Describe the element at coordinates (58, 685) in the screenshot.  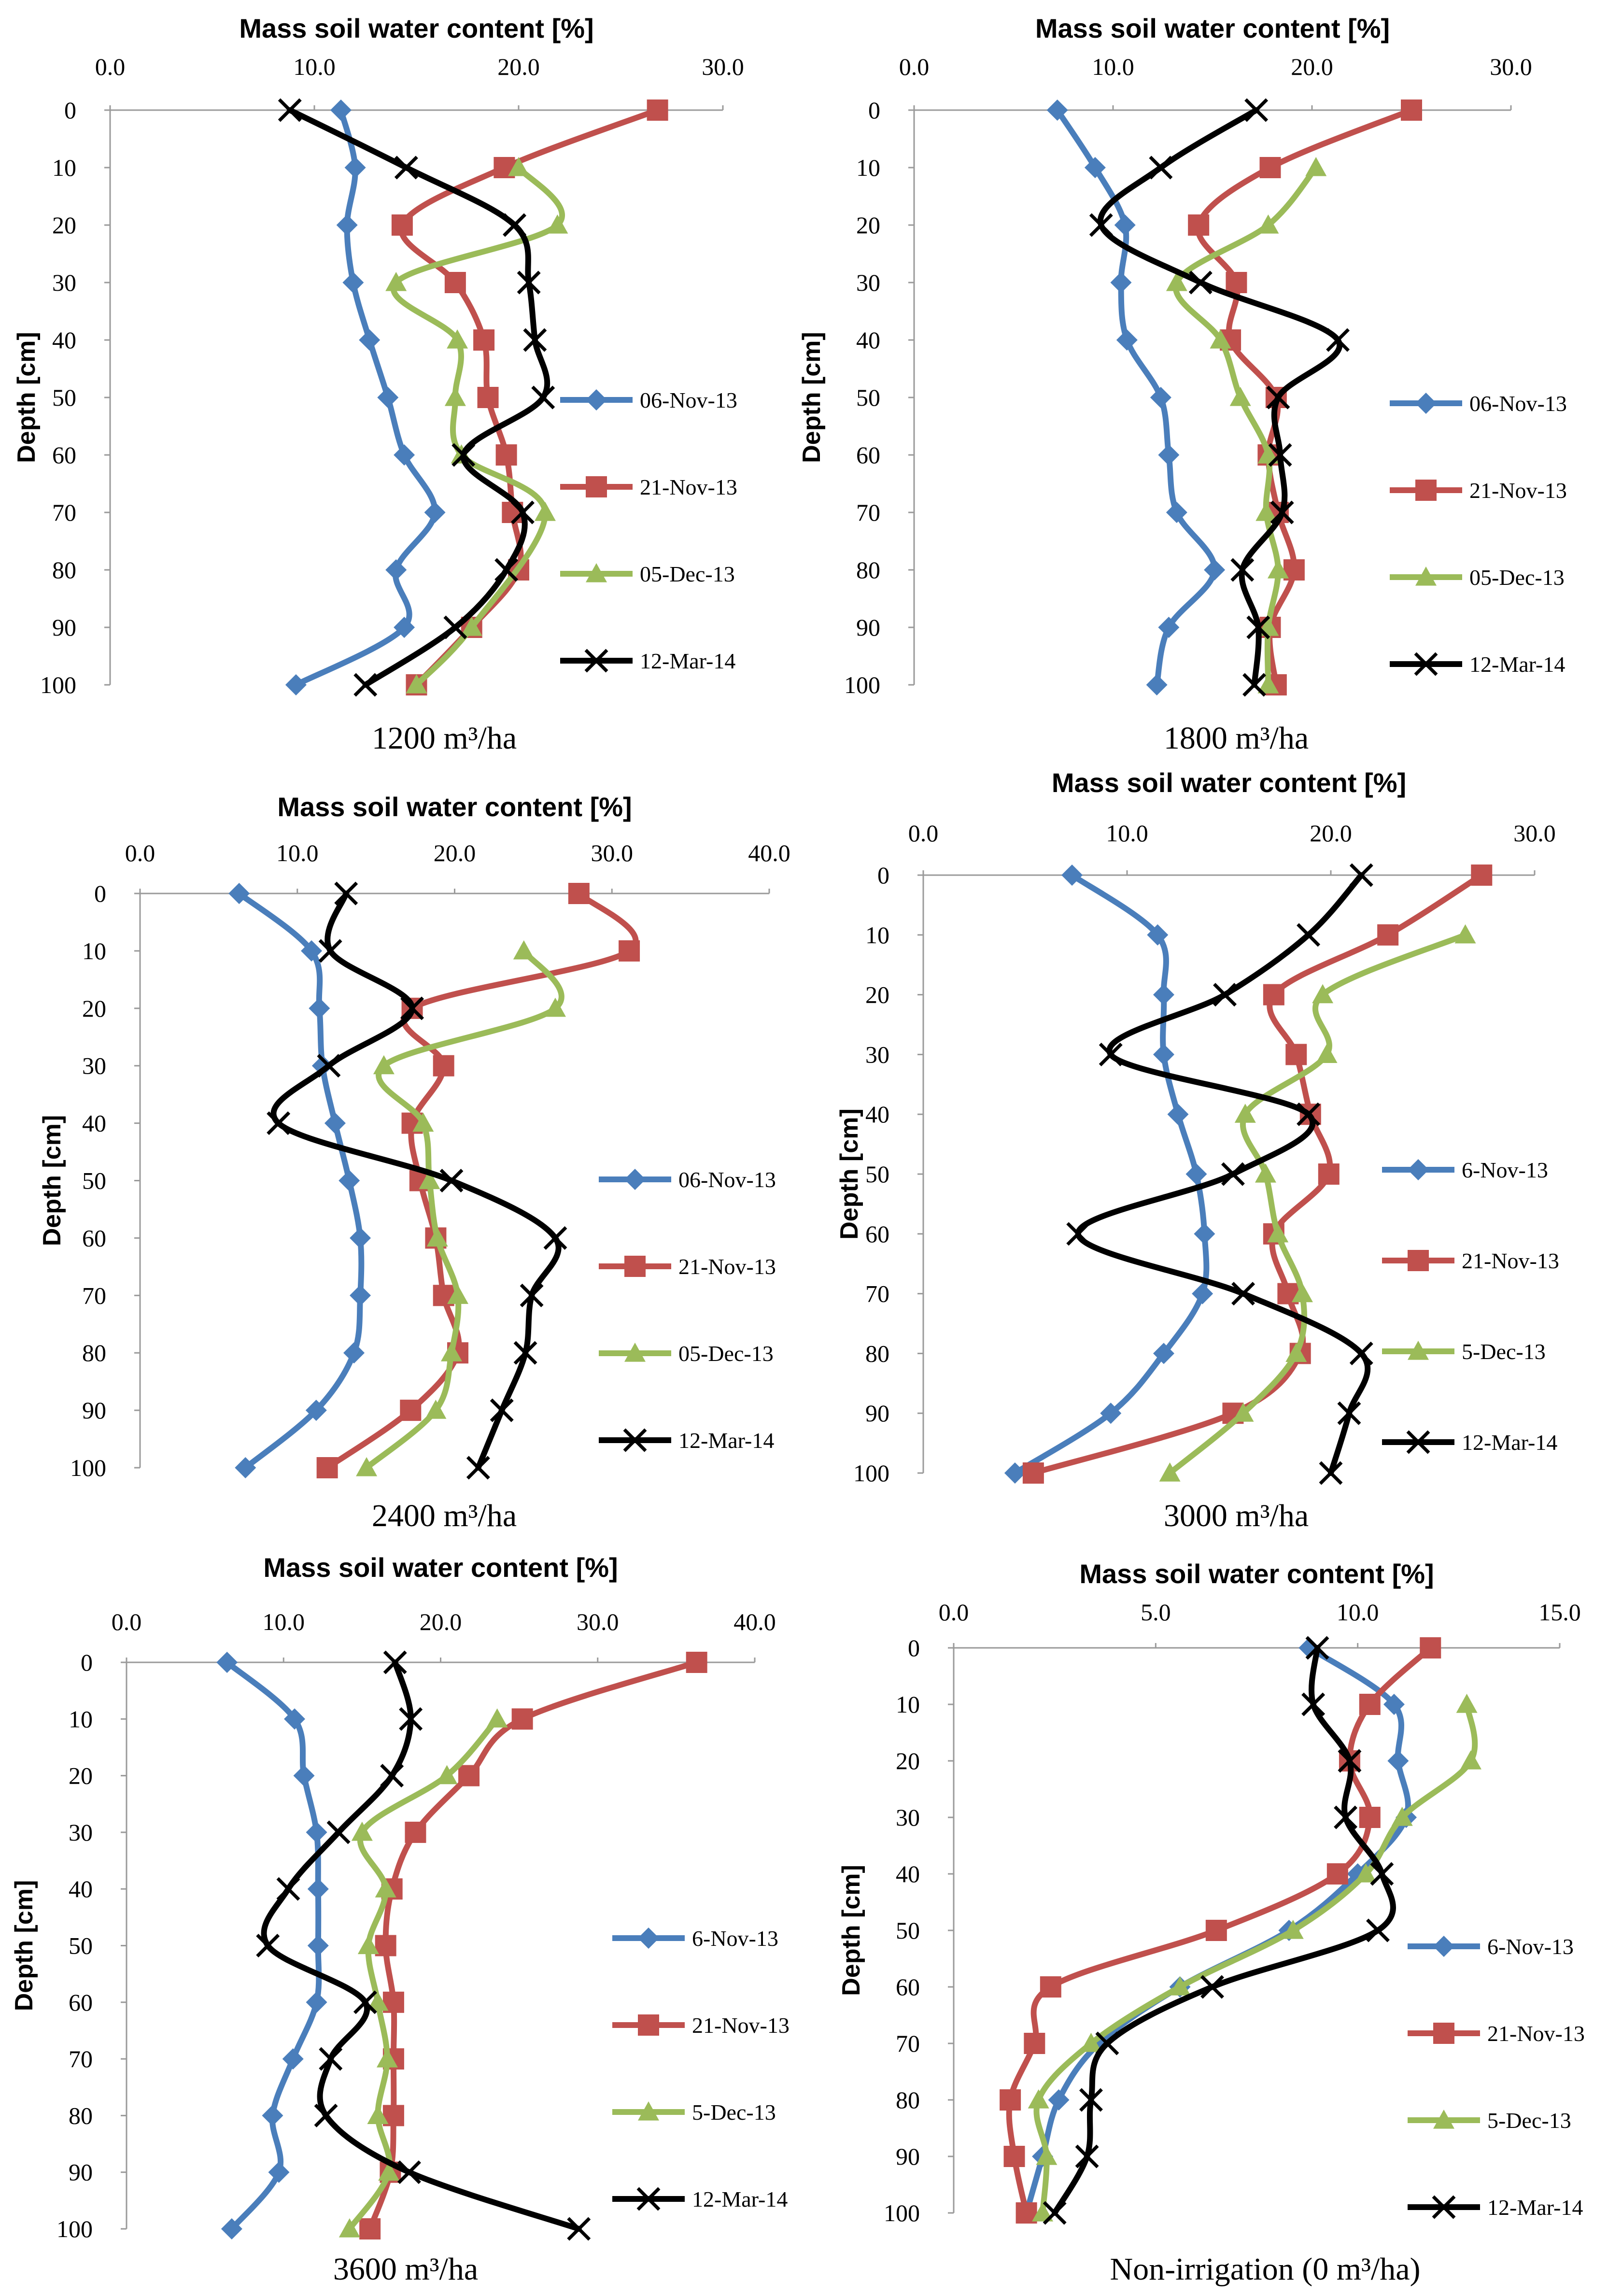
I see `y-tick-label: 100` at that location.